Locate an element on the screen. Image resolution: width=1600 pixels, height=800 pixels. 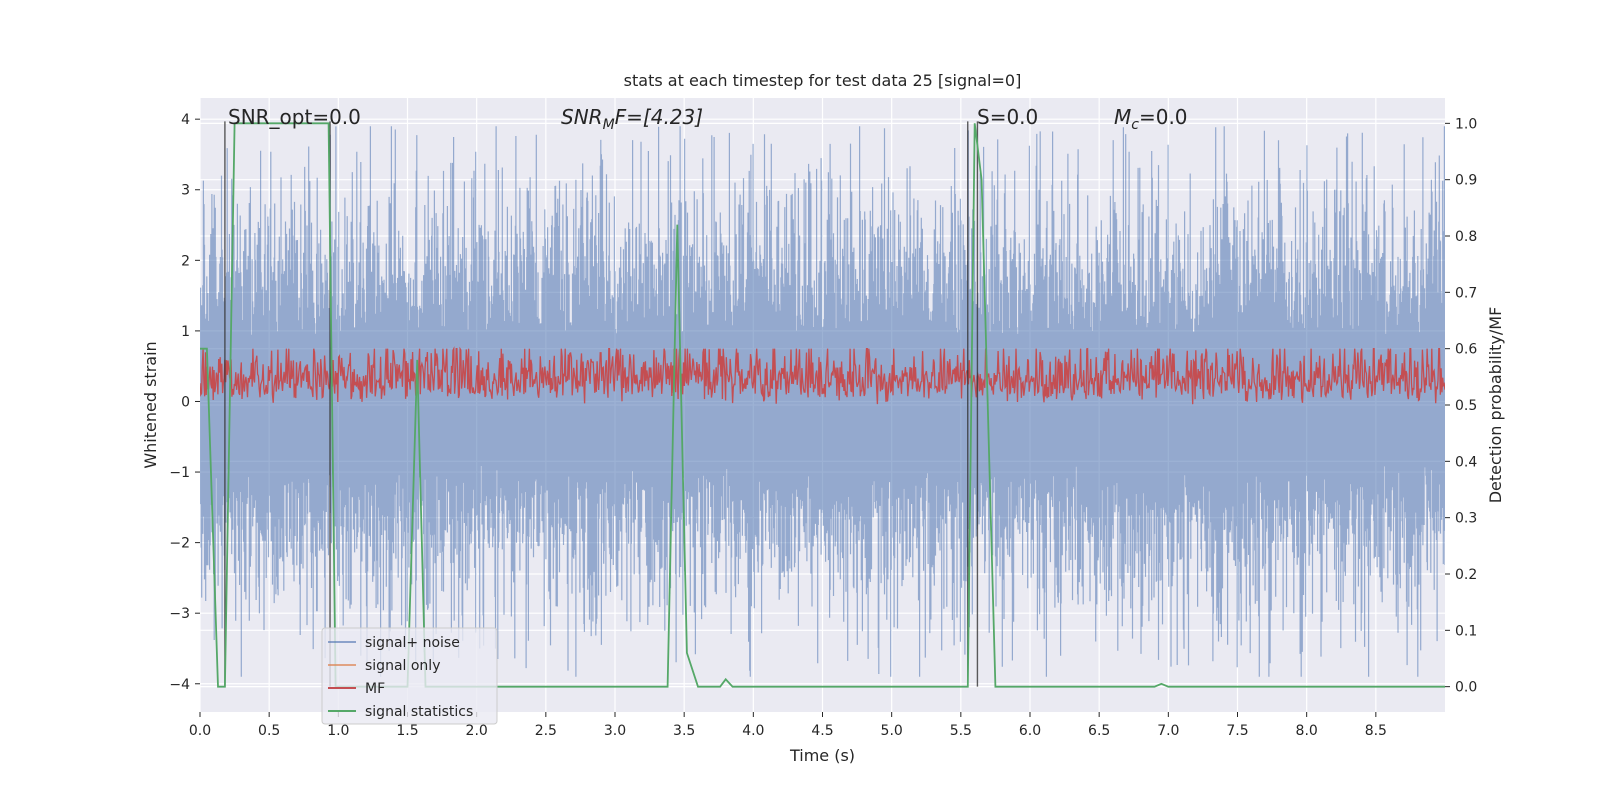
snr-mf-base: SNR is located at coordinates (582, 117).